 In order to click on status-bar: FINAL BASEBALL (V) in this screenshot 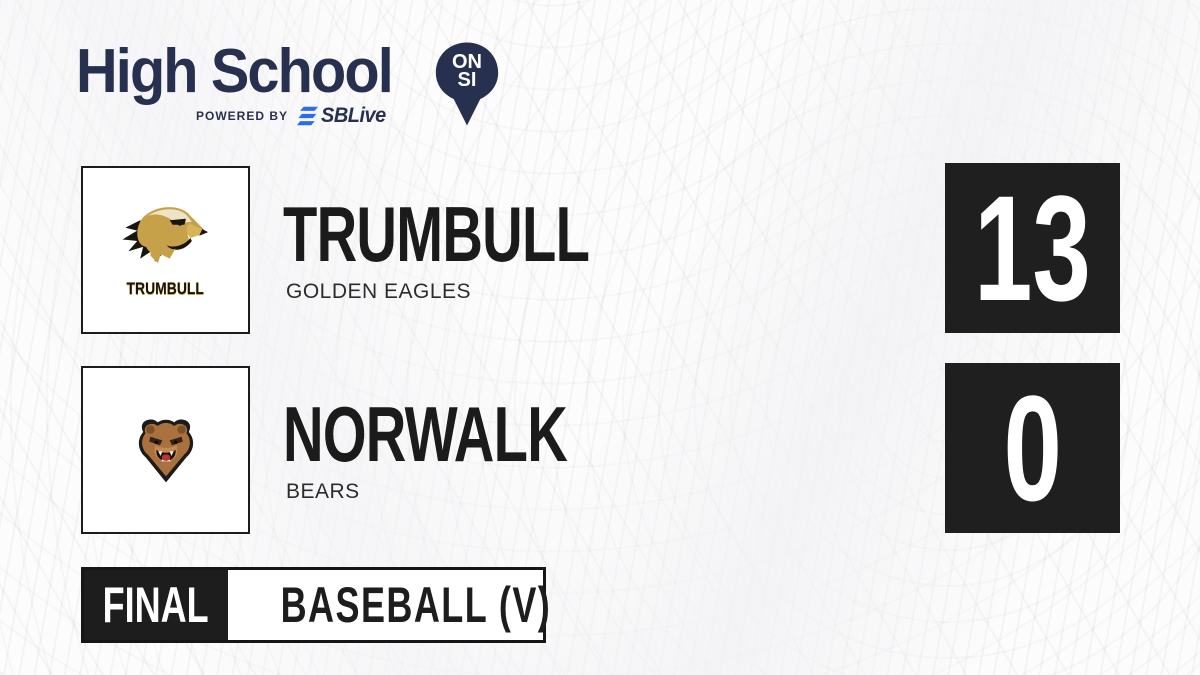, I will do `click(315, 605)`.